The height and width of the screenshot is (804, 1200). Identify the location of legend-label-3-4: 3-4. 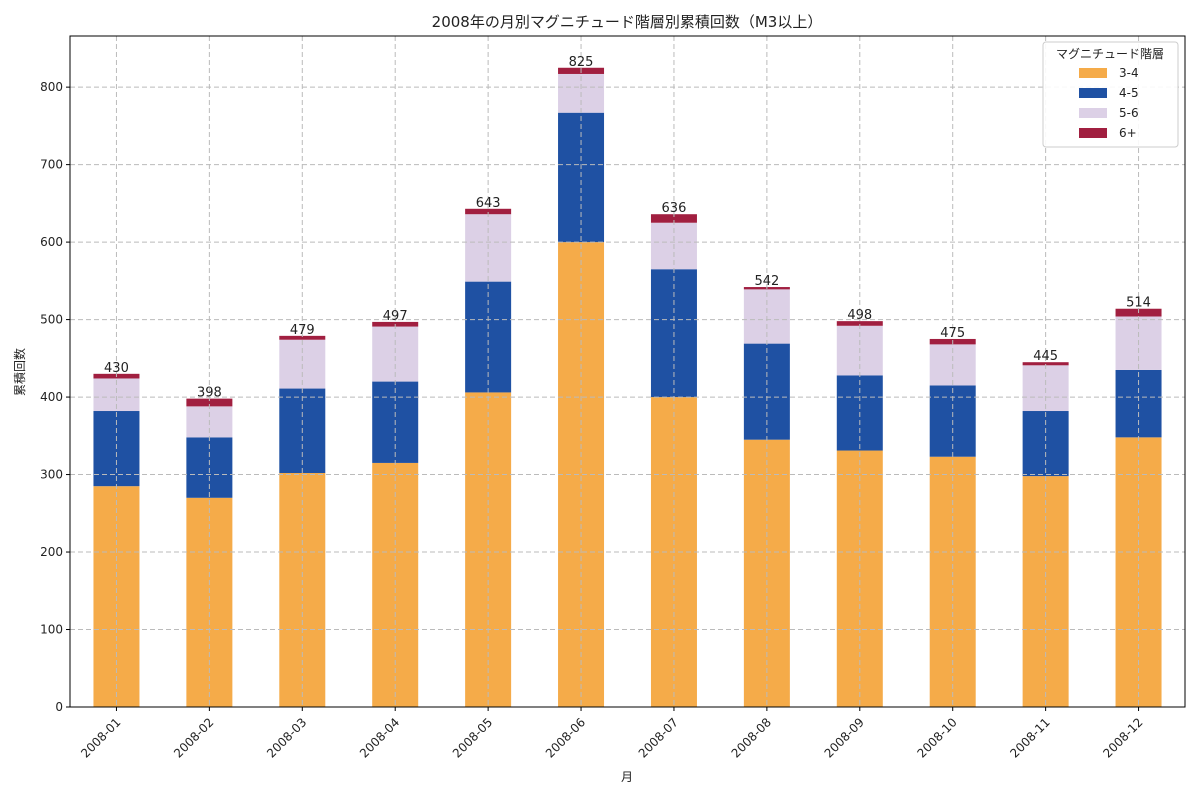
(1129, 73).